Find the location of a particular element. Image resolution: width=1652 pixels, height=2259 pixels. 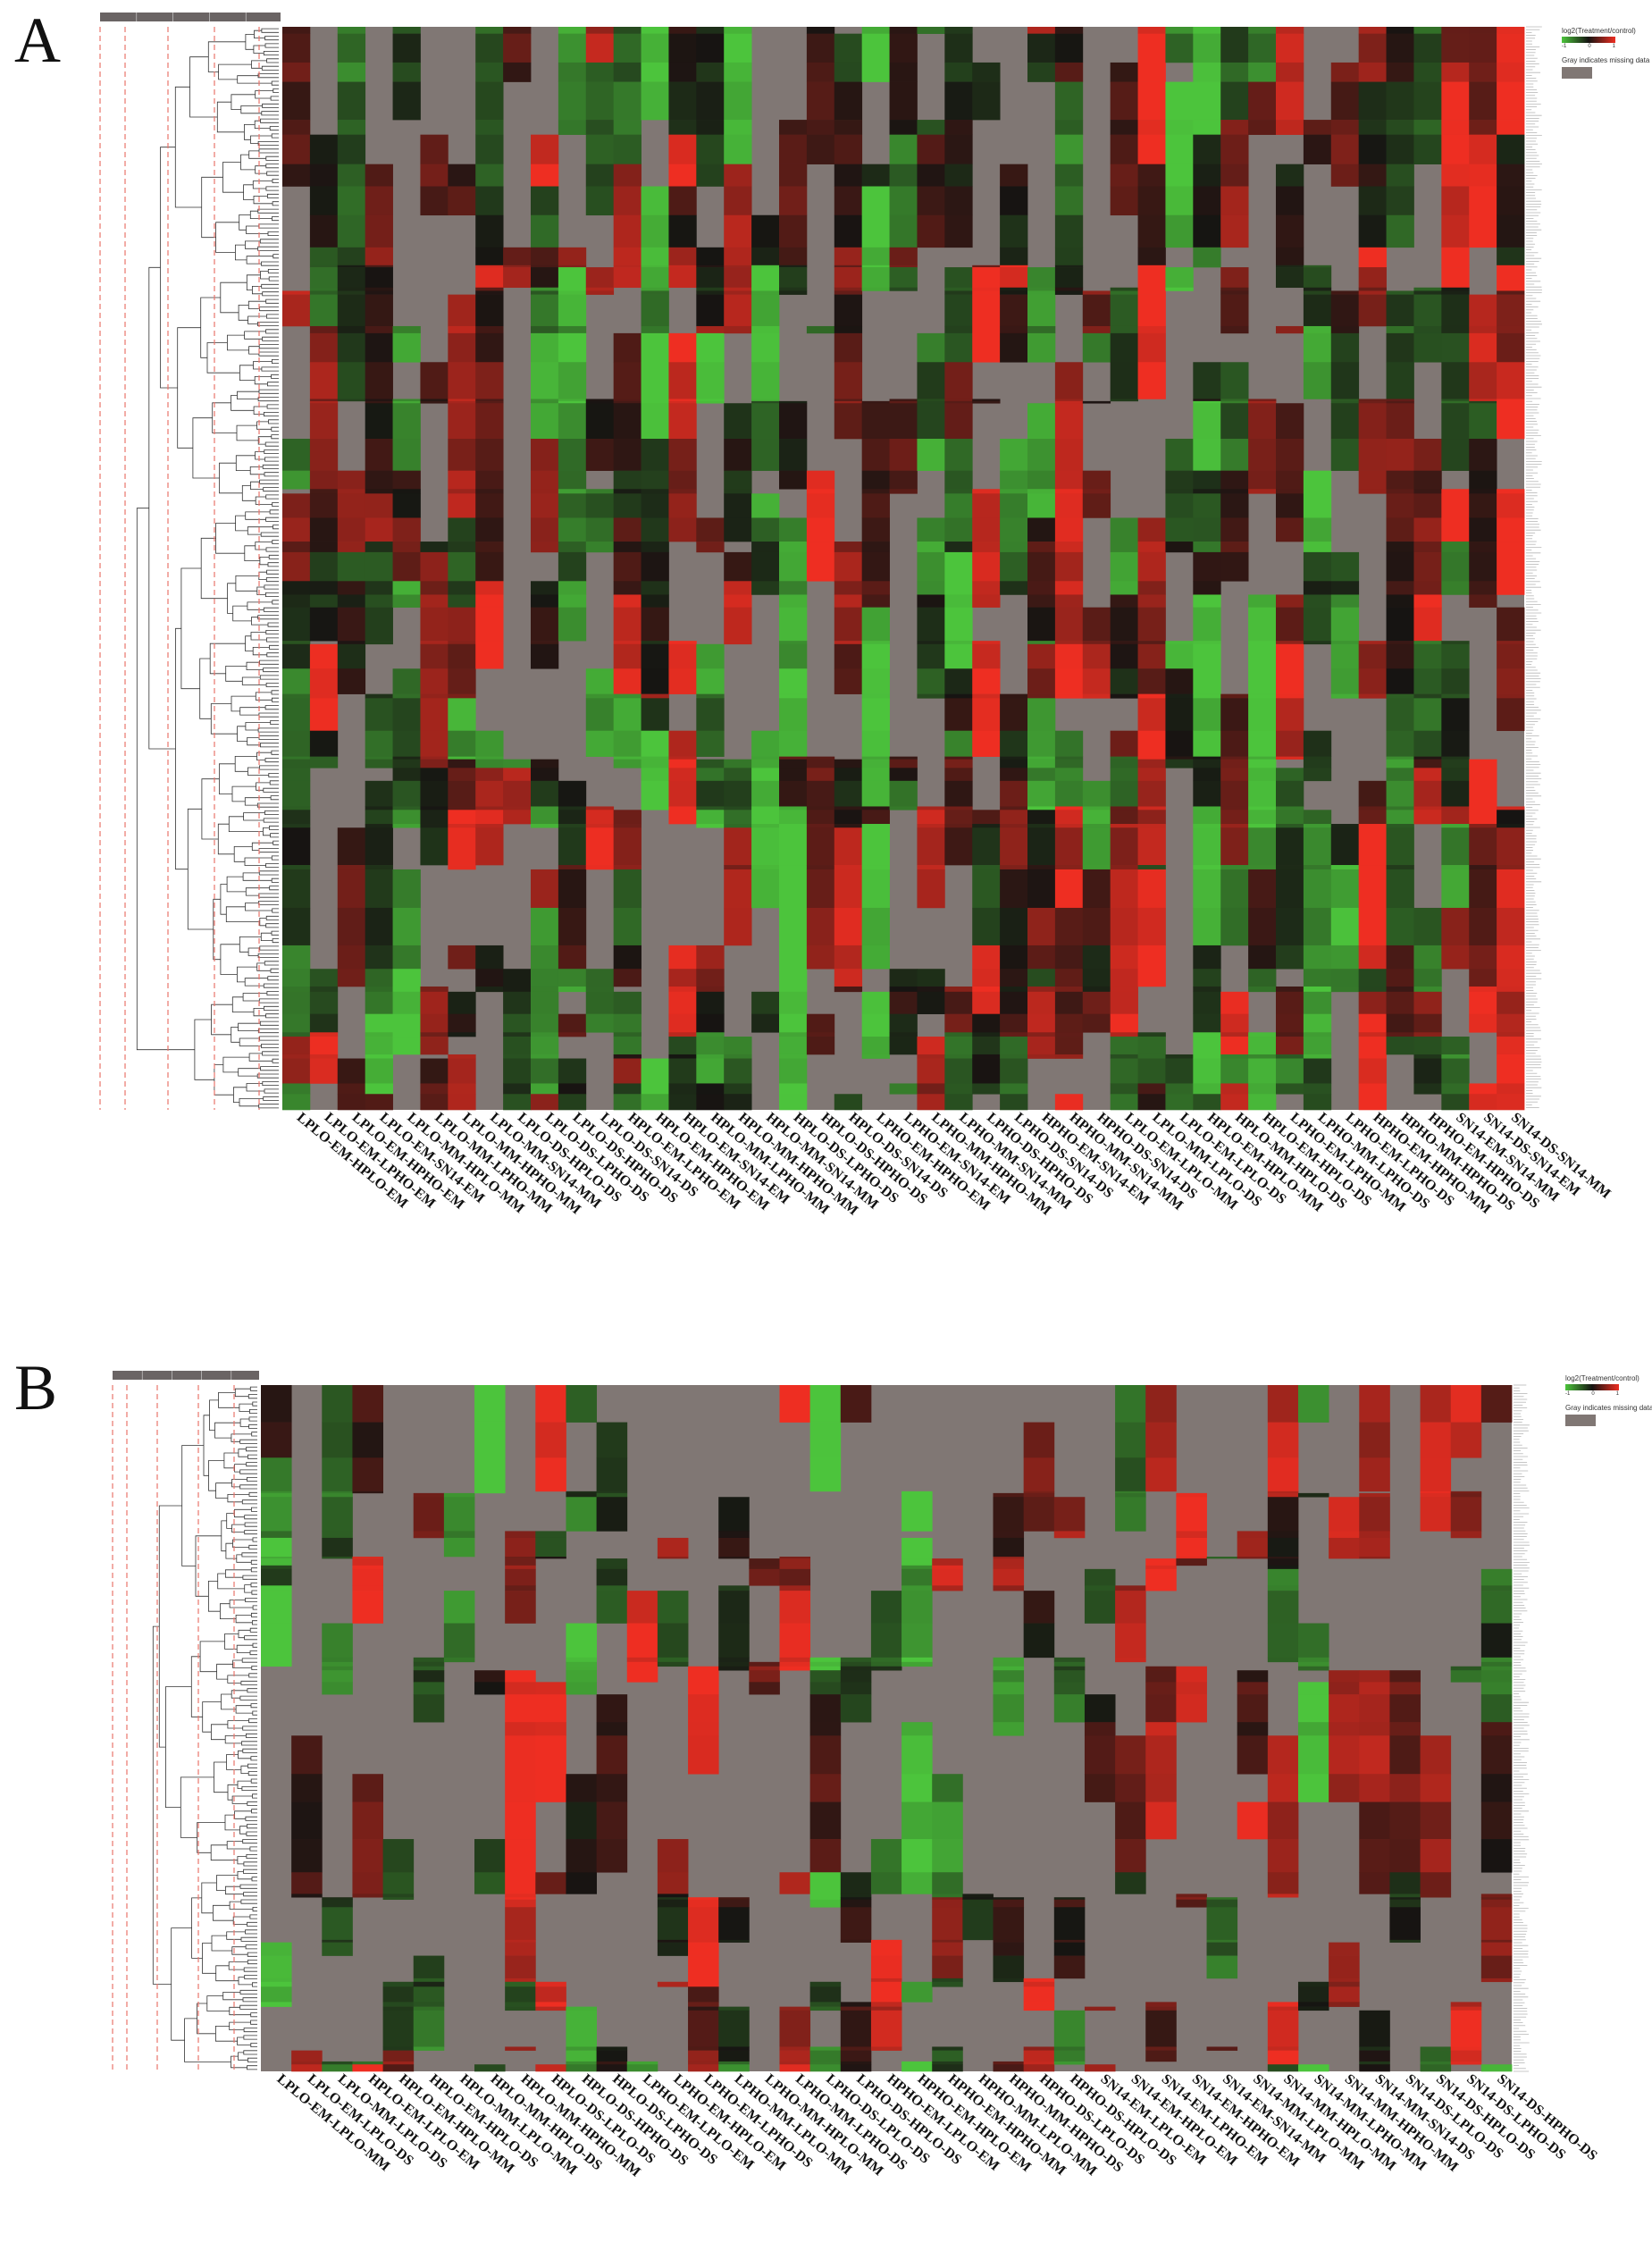

legend-b-tick-mid: 0 is located at coordinates (1593, 1394).